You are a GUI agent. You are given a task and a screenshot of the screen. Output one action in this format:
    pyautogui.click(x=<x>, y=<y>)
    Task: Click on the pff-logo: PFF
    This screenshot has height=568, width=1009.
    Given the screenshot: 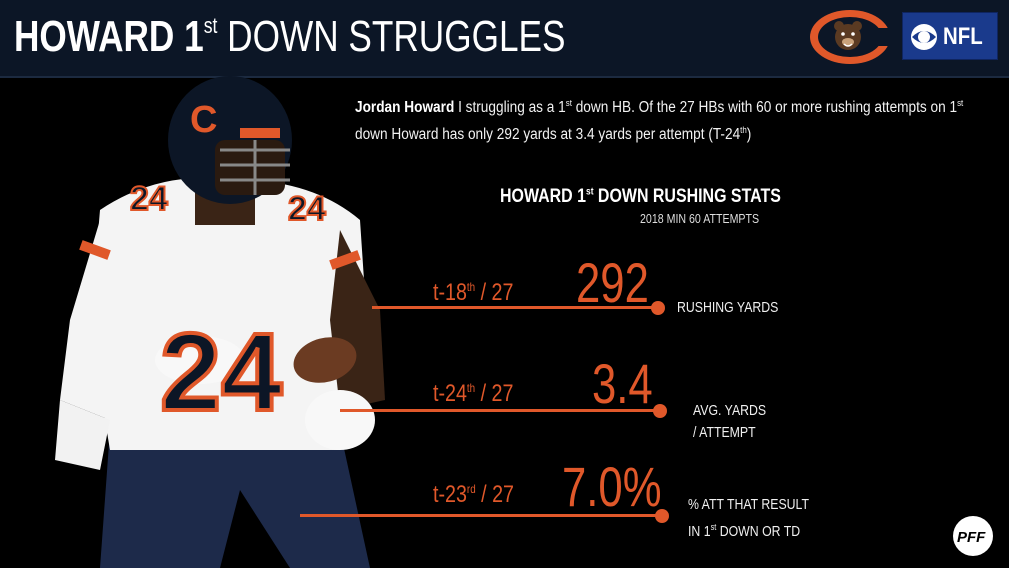 What is the action you would take?
    pyautogui.click(x=973, y=536)
    